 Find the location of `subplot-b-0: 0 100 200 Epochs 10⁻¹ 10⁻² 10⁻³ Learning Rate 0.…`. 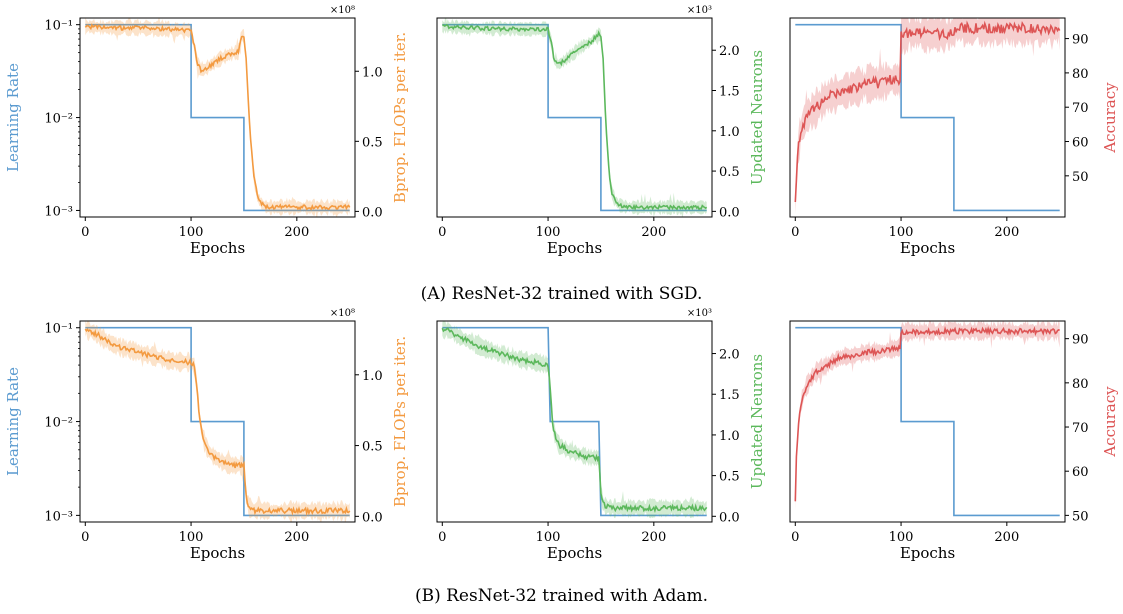

subplot-b-0: 0 100 200 Epochs 10⁻¹ 10⁻² 10⁻³ Learning Rate 0.… is located at coordinates (206, 435).